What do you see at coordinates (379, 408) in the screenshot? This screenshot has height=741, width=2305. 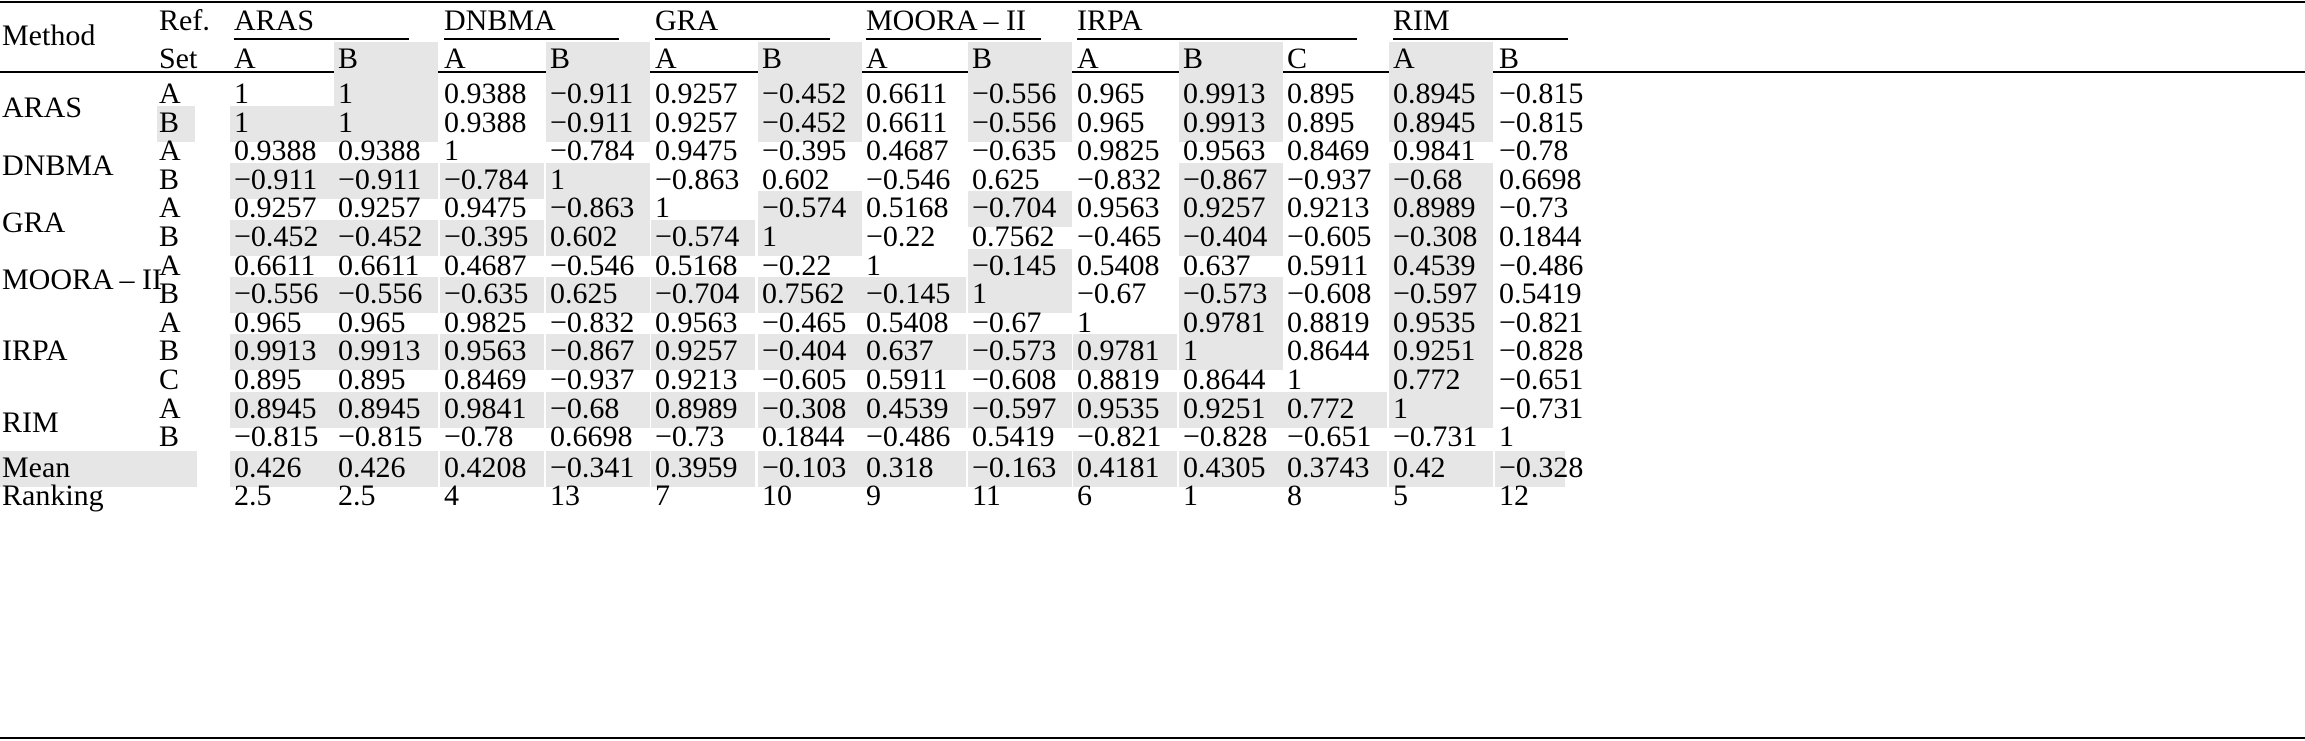 I see `table-cell: 0.8945` at bounding box center [379, 408].